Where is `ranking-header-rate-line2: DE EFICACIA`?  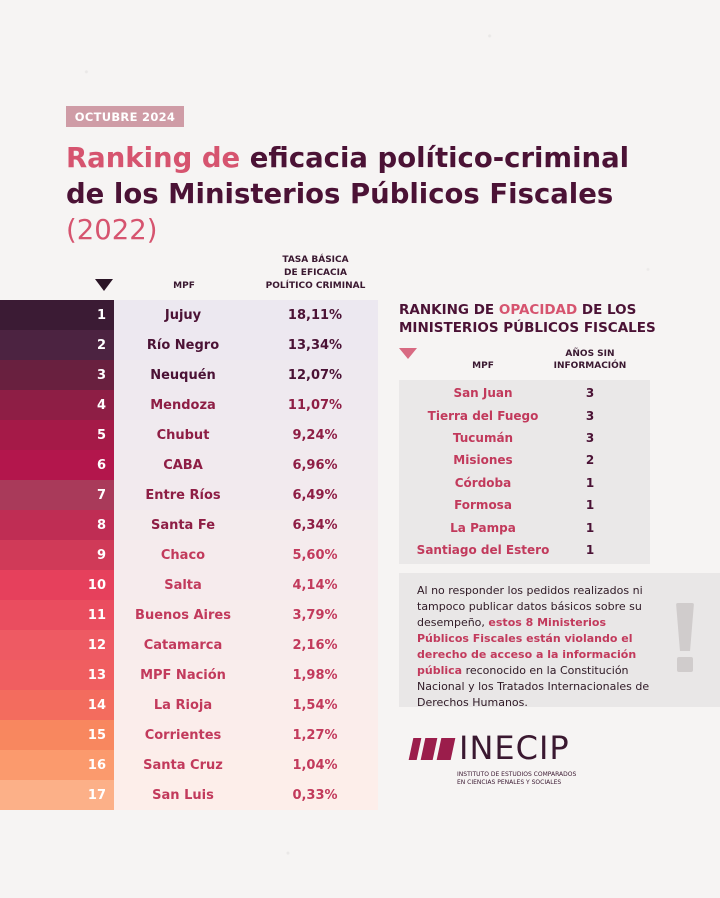 ranking-header-rate-line2: DE EFICACIA is located at coordinates (315, 273).